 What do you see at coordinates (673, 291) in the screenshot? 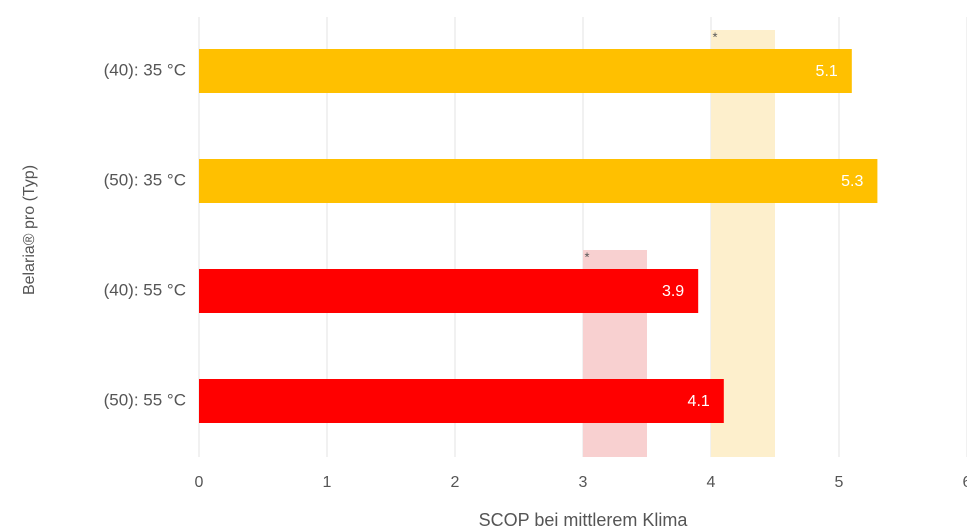
I see `data-label: 3.9` at bounding box center [673, 291].